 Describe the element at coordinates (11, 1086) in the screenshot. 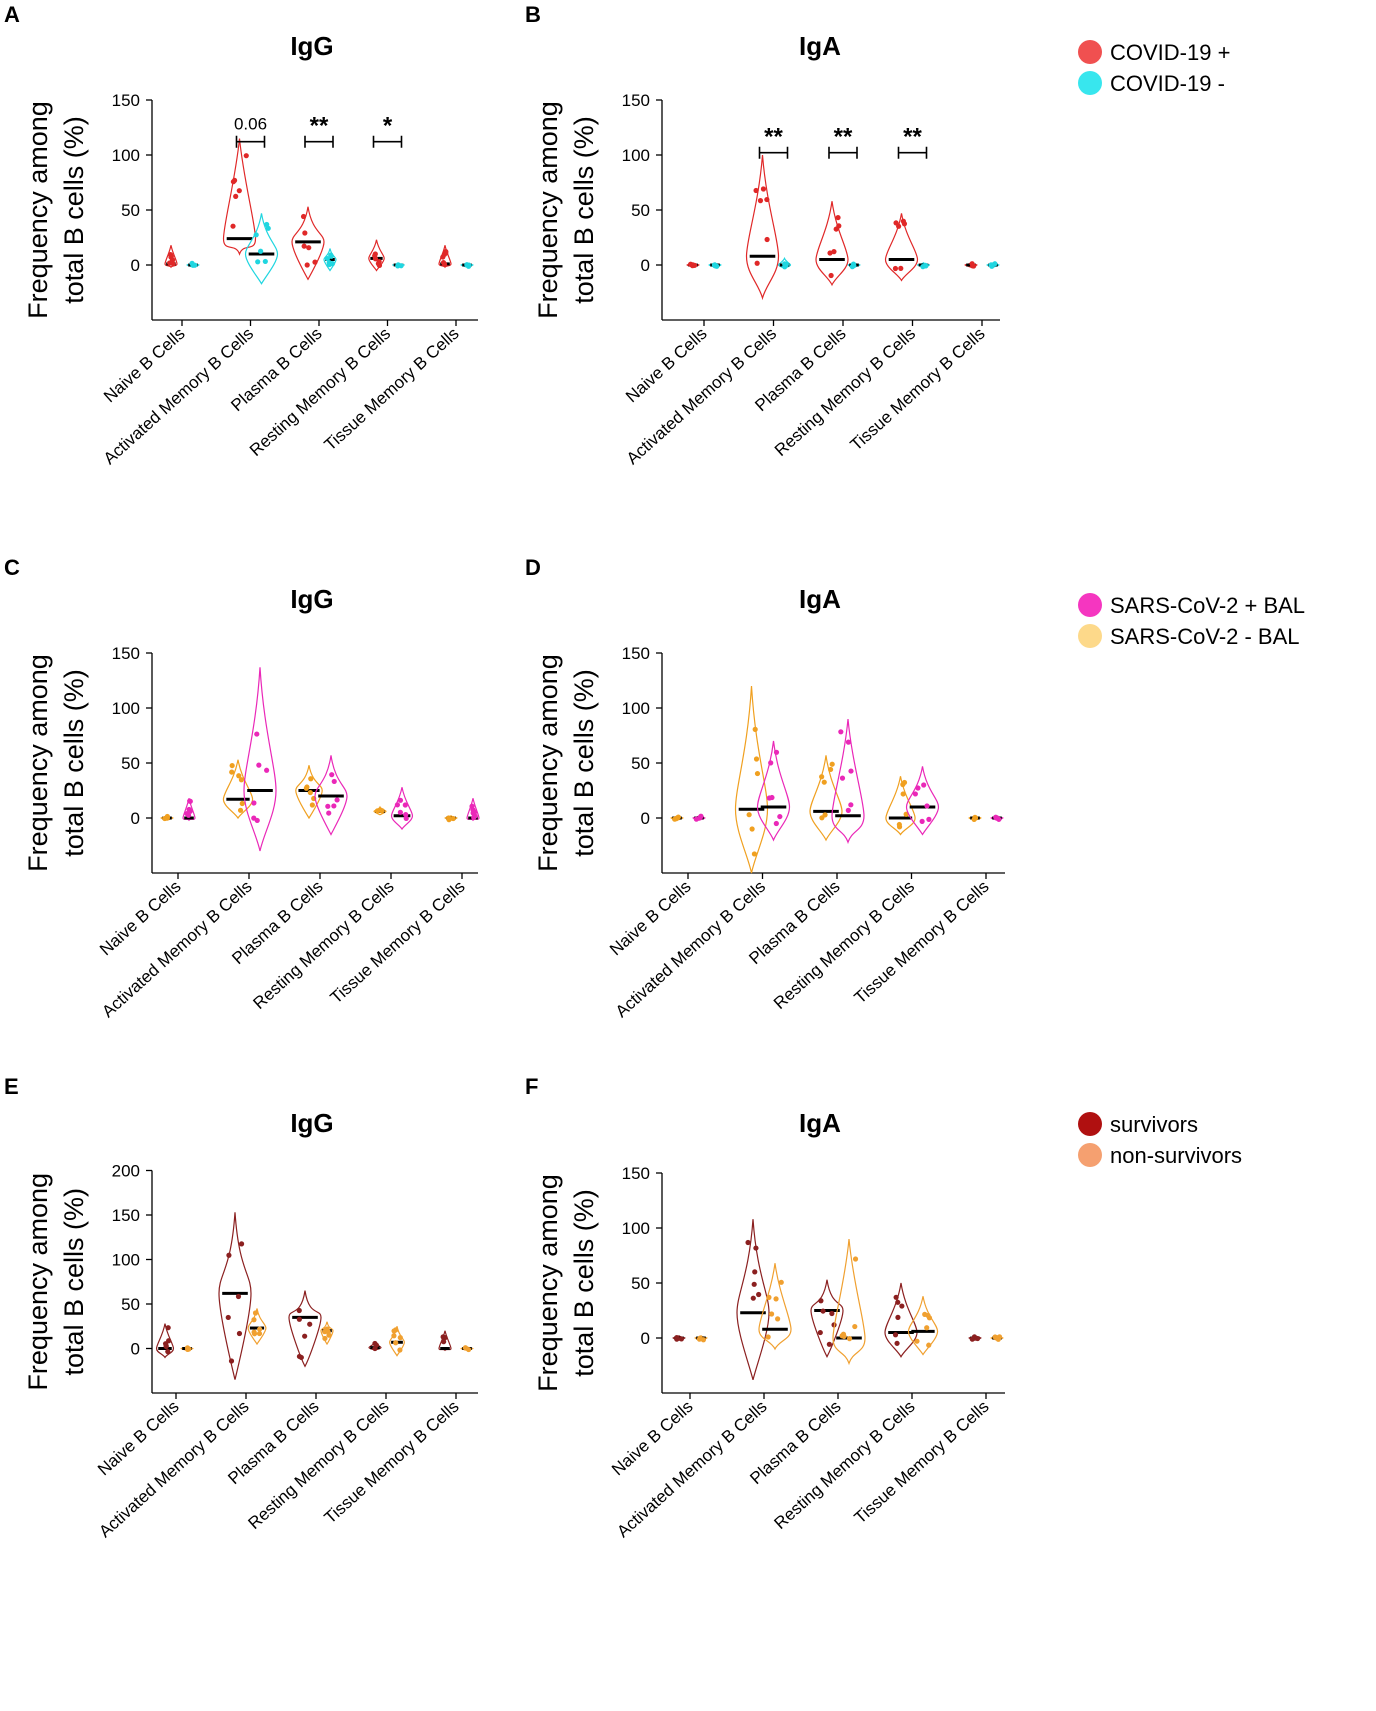

I see `panel-letter: E` at that location.